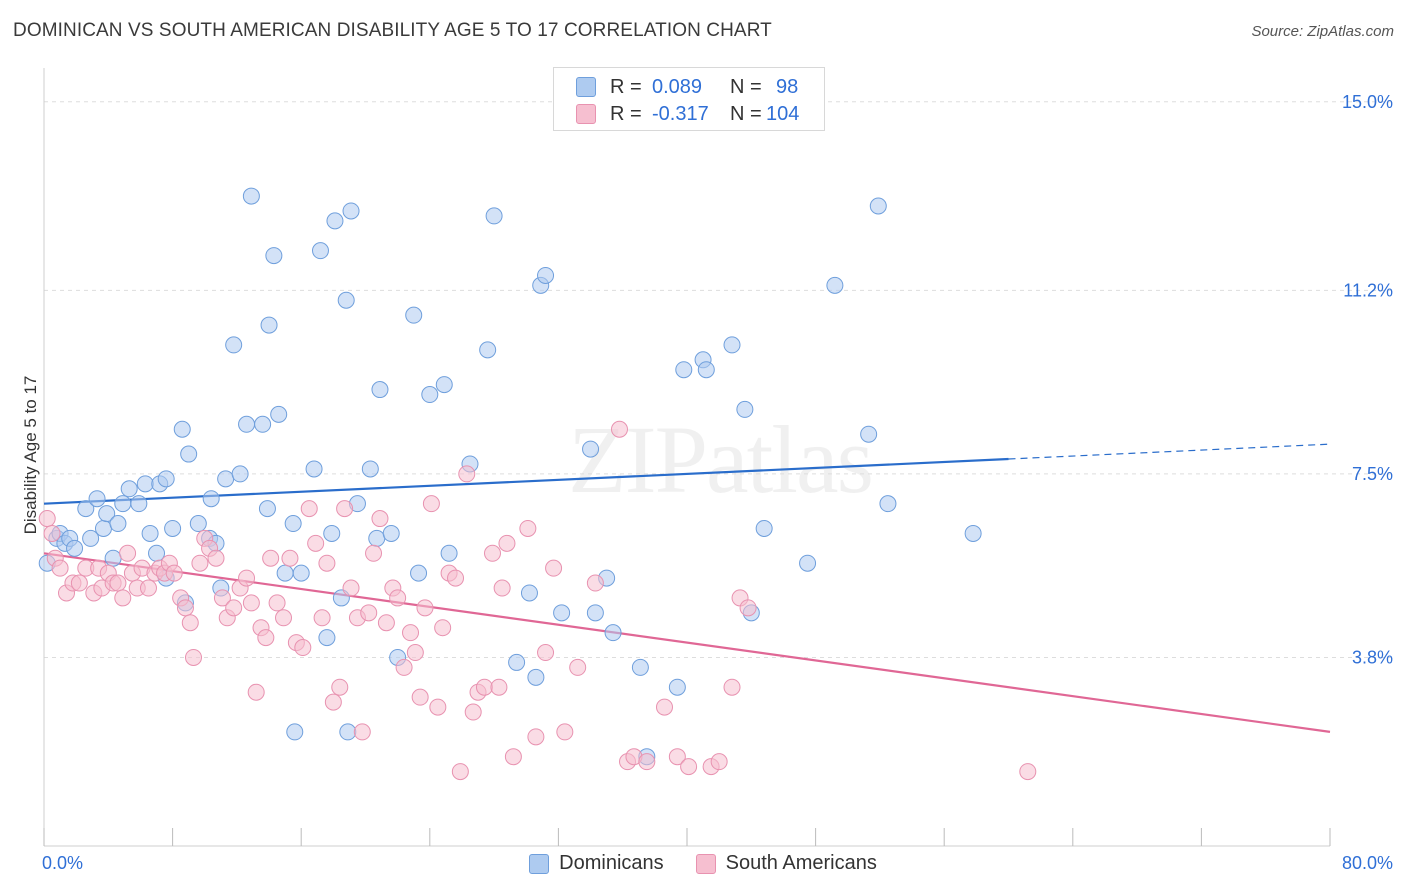 Image resolution: width=1406 pixels, height=892 pixels. Describe the element at coordinates (720, 459) in the screenshot. I see `watermark: ZIPatlas` at that location.